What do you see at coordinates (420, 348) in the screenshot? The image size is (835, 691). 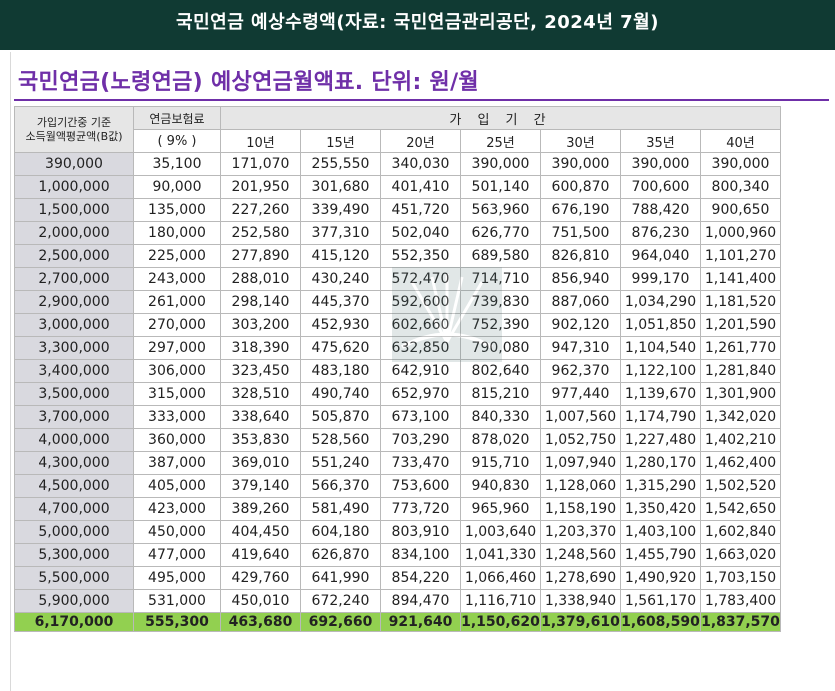 I see `pension-cell: 632,850` at bounding box center [420, 348].